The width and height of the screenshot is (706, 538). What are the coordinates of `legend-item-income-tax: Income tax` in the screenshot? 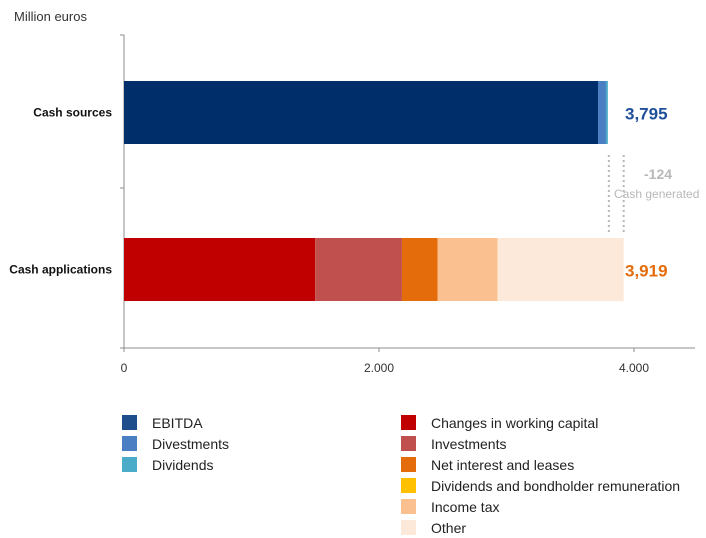 It's located at (540, 506).